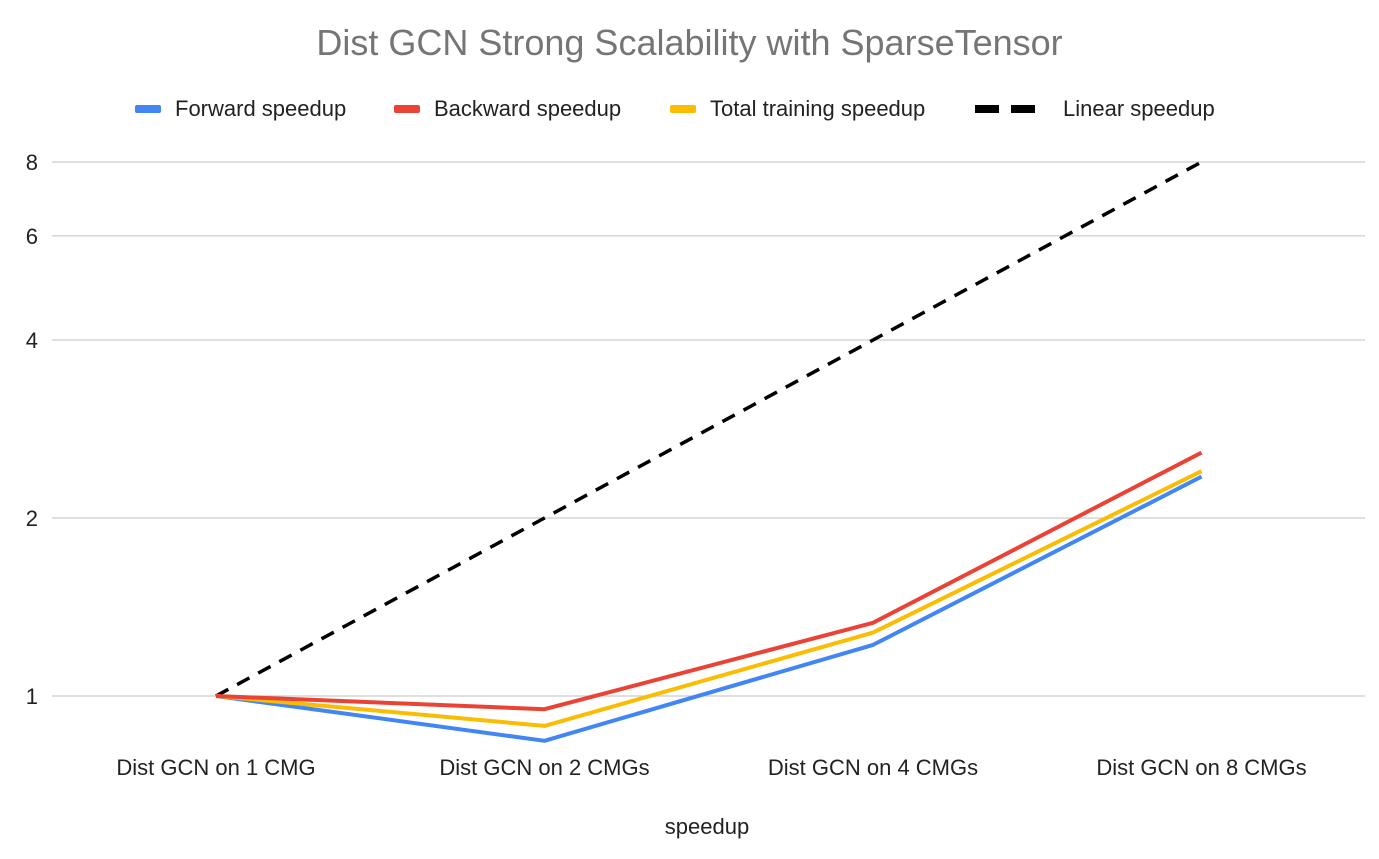 The image size is (1379, 859). I want to click on legend-item-total: Total training speedup, so click(797, 109).